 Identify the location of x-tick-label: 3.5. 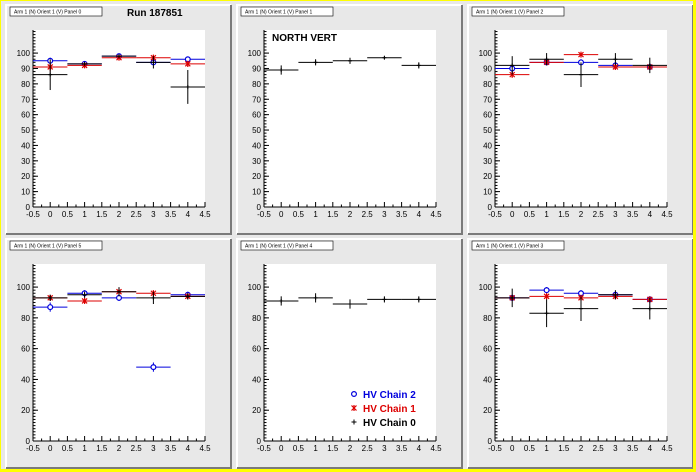
(402, 214).